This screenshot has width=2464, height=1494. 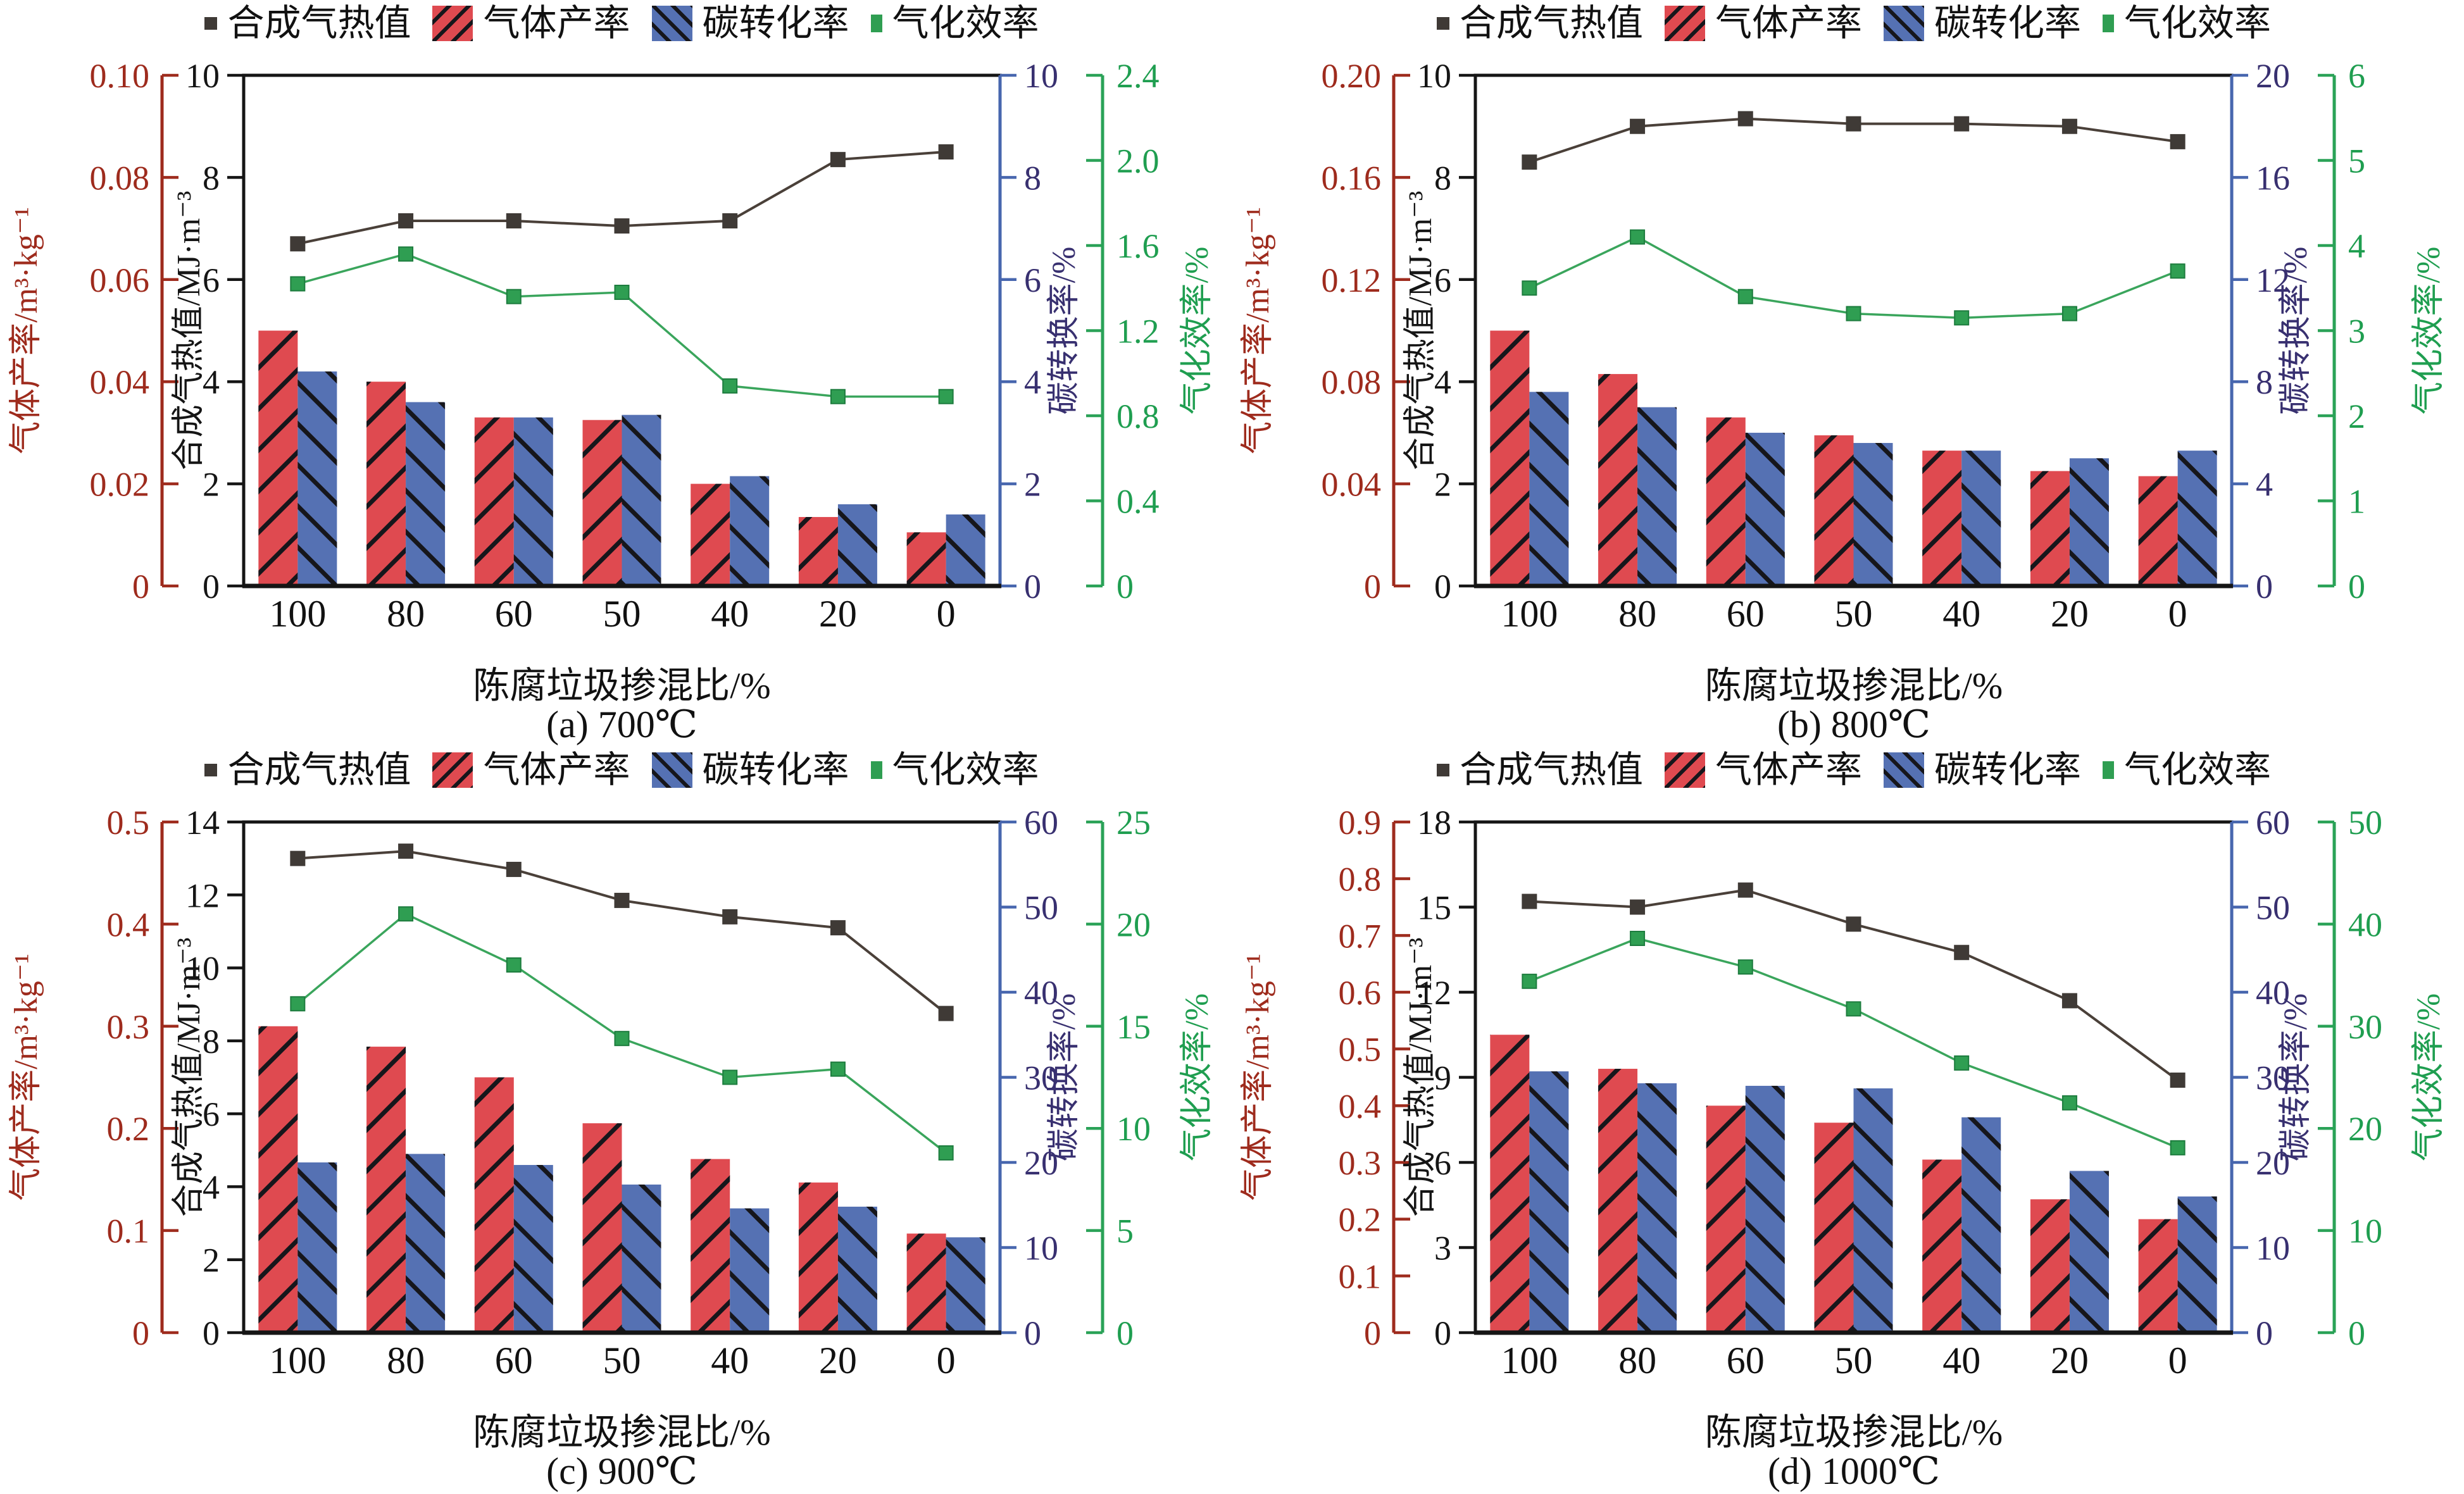 I want to click on svg-text: 0.06, so click(x=120, y=280).